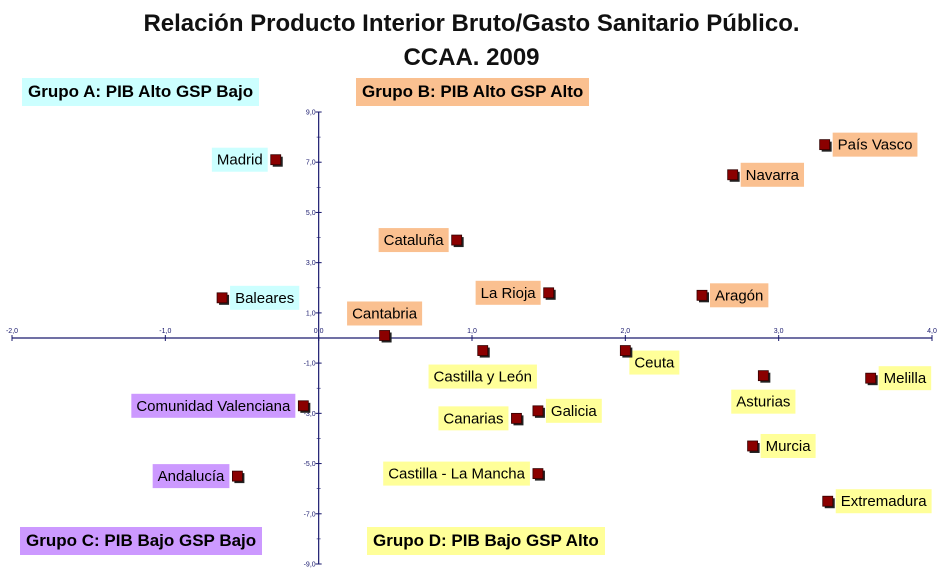  Describe the element at coordinates (303, 406) in the screenshot. I see `point-marker-comunidad-valenciana` at that location.